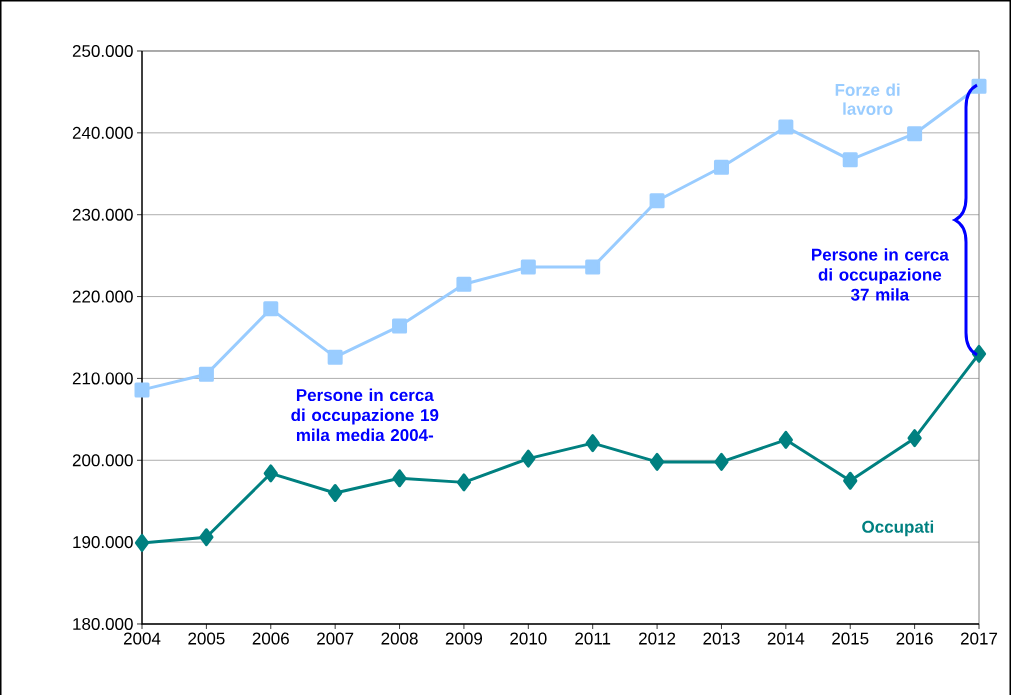  Describe the element at coordinates (270, 638) in the screenshot. I see `x-tick-label: 2006` at that location.